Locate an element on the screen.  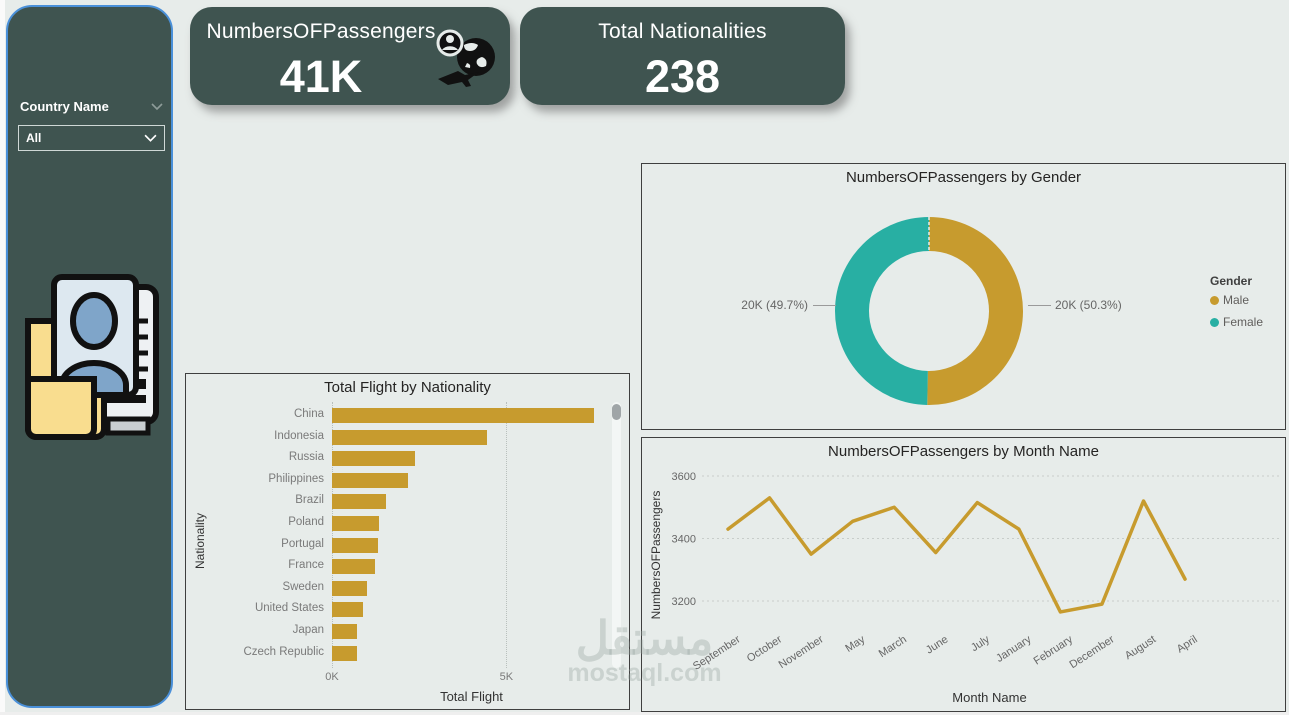
sidebar: Country Name All is located at coordinates (89, 356).